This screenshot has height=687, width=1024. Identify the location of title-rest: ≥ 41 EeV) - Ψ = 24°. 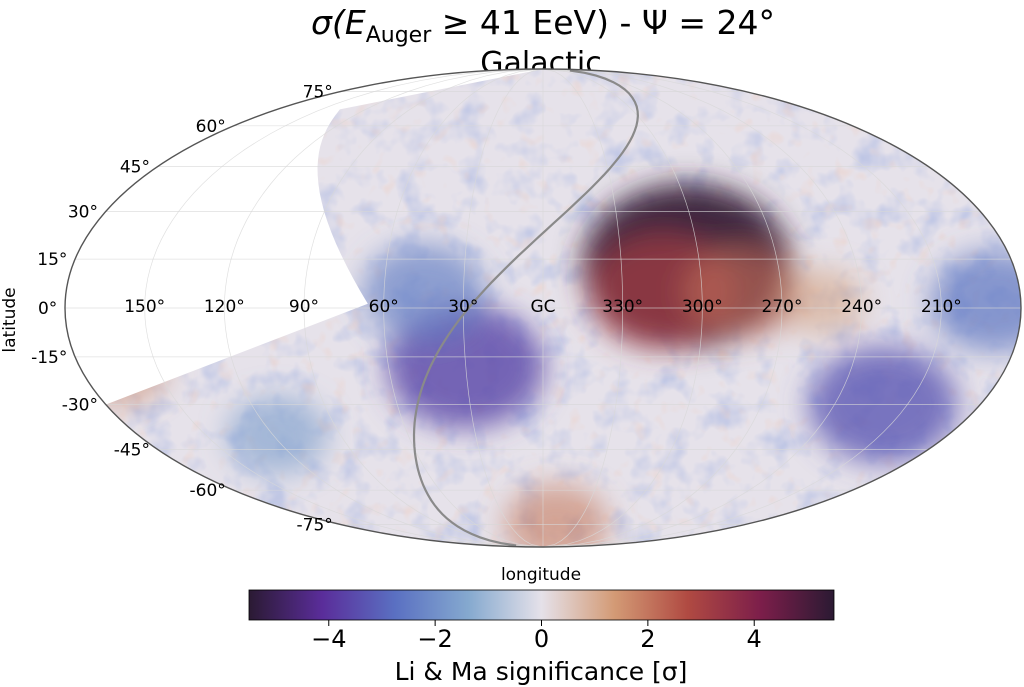
(603, 22).